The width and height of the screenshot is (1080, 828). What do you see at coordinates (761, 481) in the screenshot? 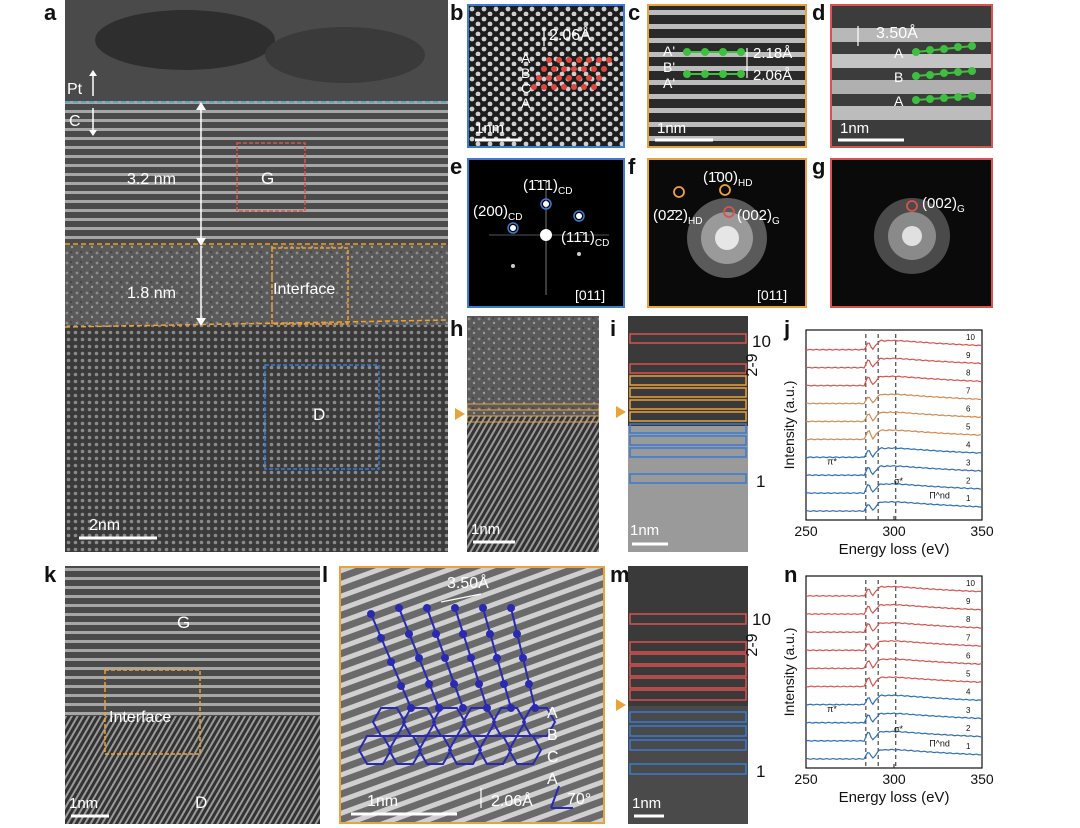
I see `i-label-bottom: 1` at bounding box center [761, 481].